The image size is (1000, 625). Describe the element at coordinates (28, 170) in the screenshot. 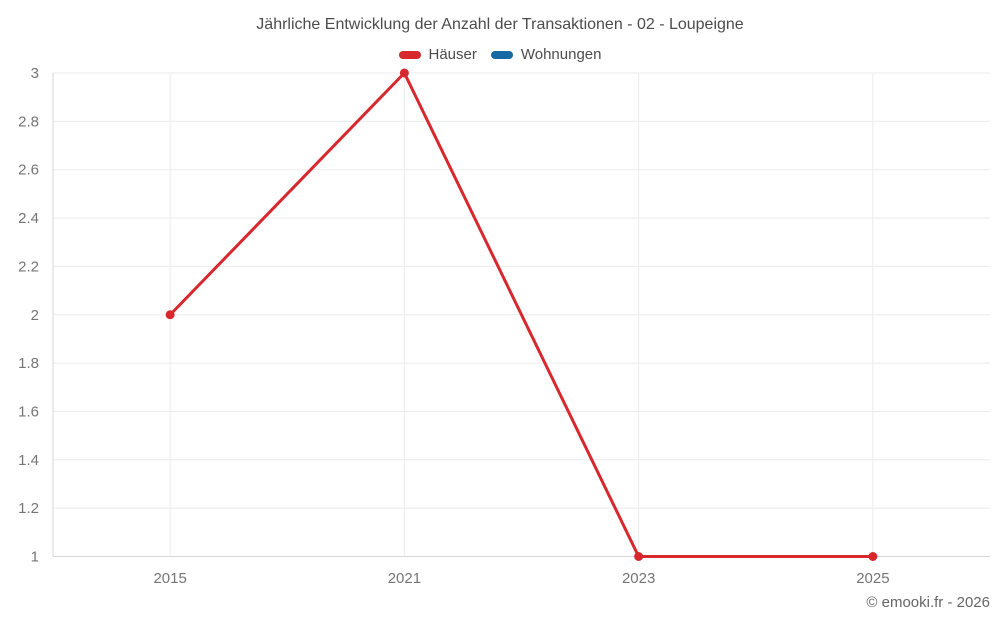

I see `y-tick-label: 2.6` at that location.